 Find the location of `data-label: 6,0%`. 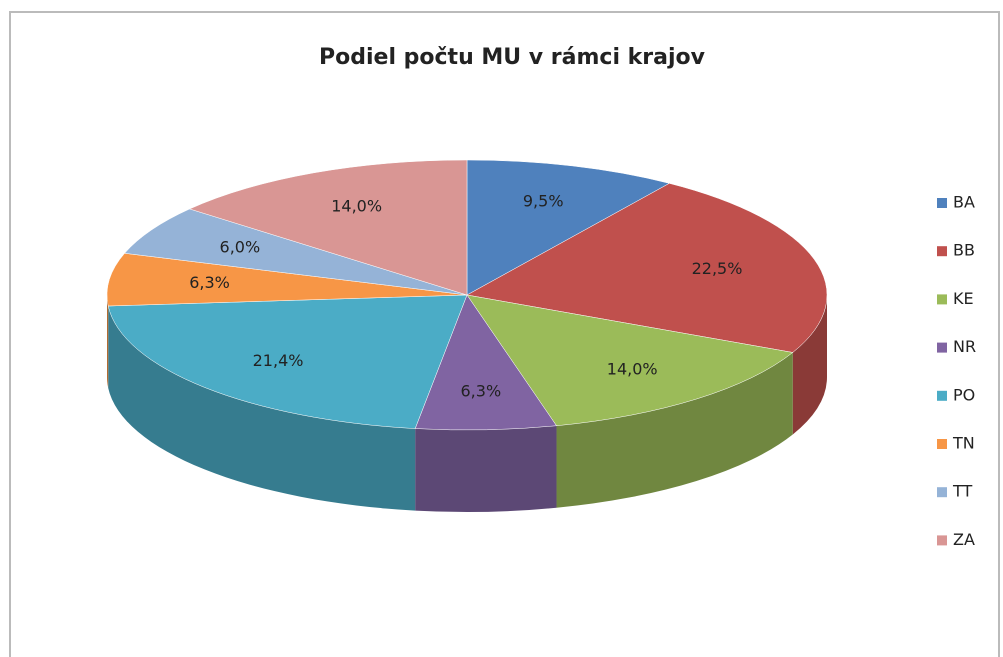

data-label: 6,0% is located at coordinates (240, 247).